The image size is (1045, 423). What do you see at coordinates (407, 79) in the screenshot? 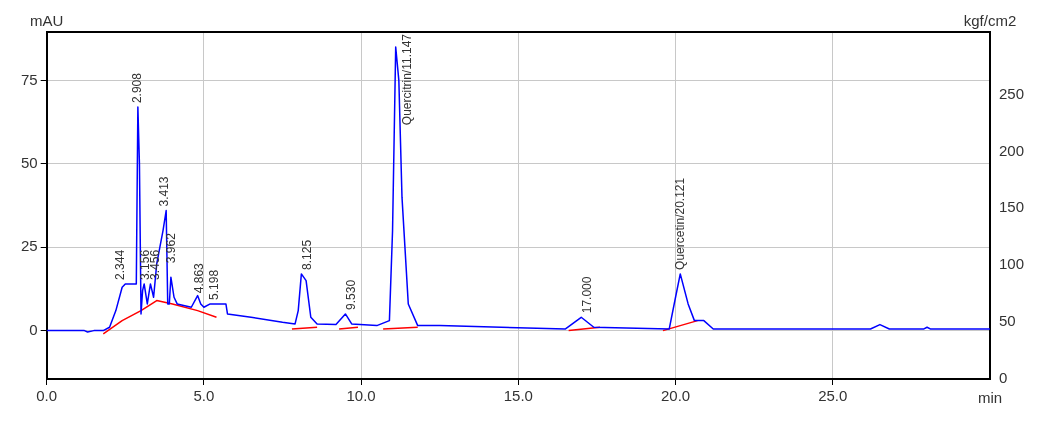
I see `annotation: Quercitrin/11.147` at bounding box center [407, 79].